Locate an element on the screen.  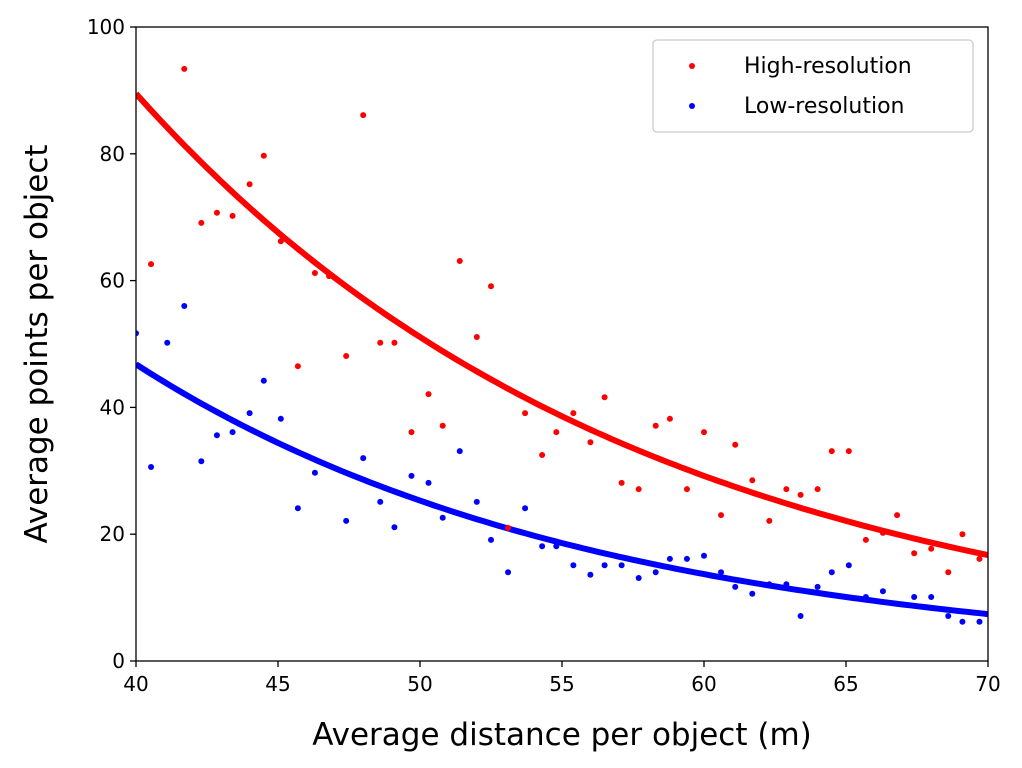
x-axis: 40 45 50 55 60 65 70 is located at coordinates (562, 678).